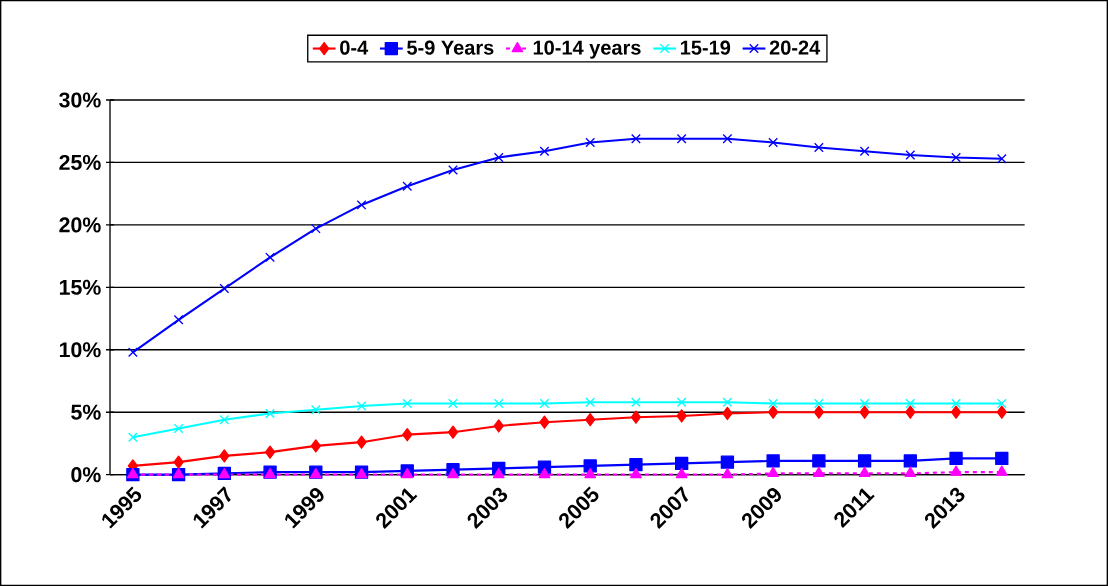 This screenshot has height=586, width=1108. Describe the element at coordinates (86, 412) in the screenshot. I see `y-tick-label: 5%` at that location.